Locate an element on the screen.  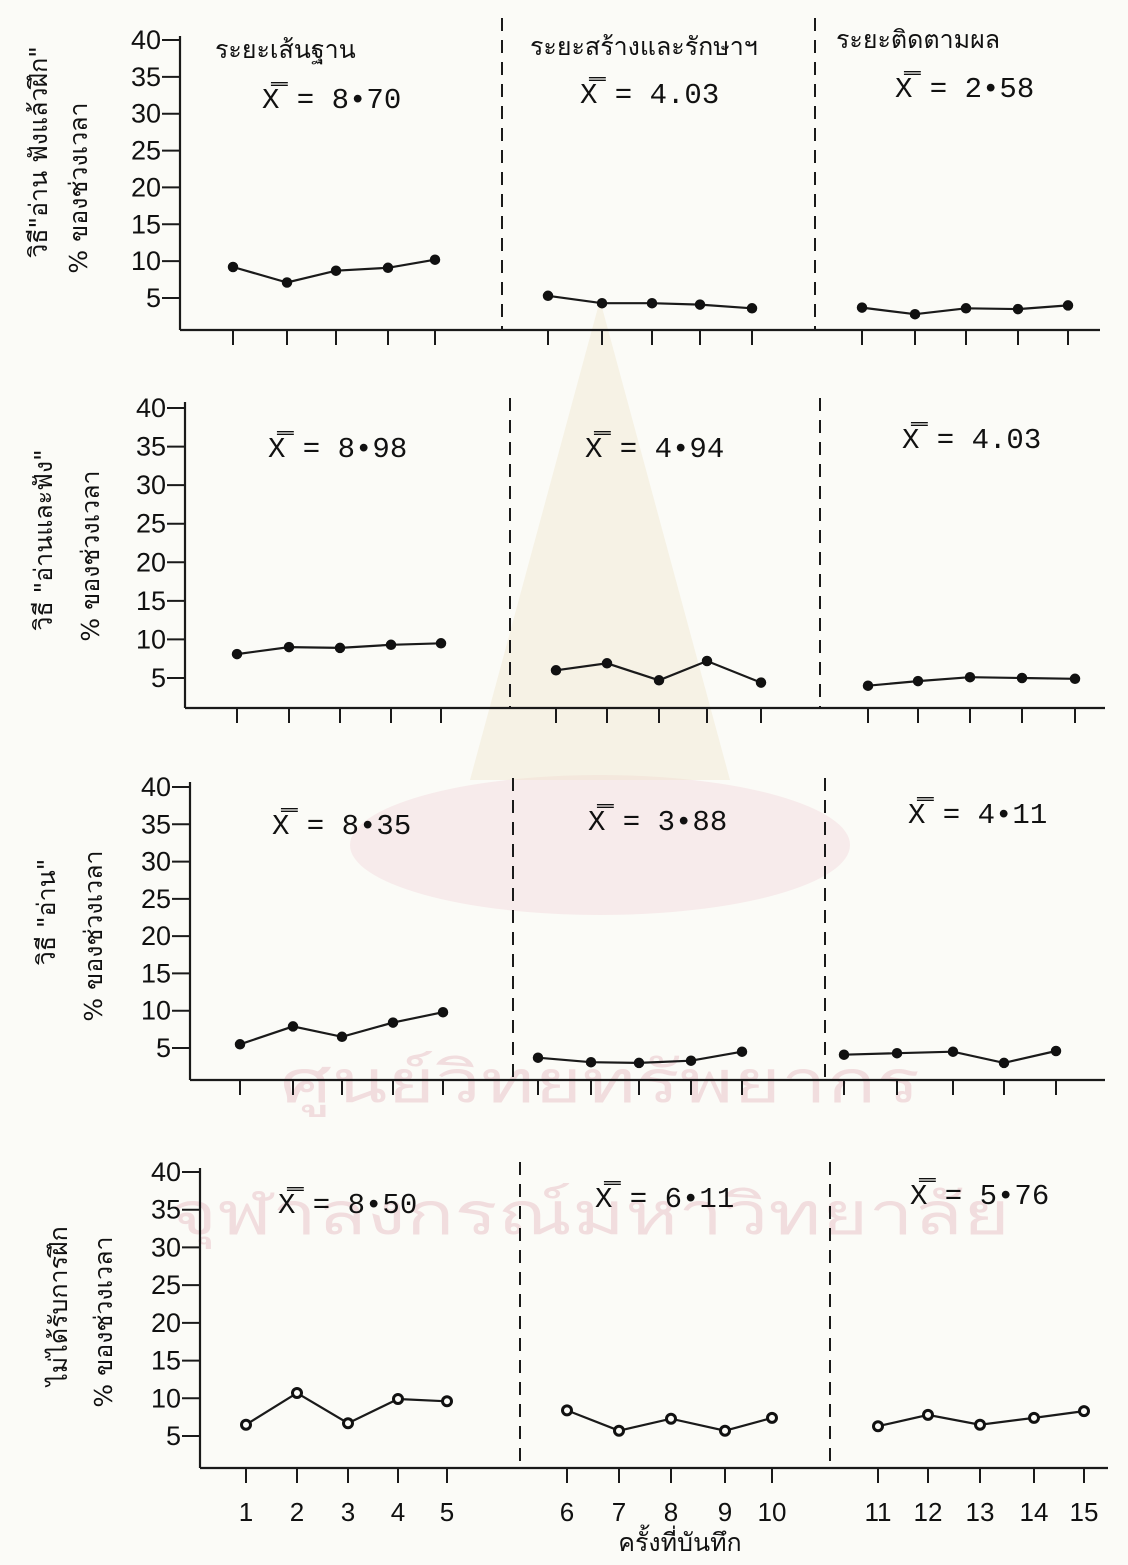
phase-label: ระยะเส้นฐาน is located at coordinates (285, 49).